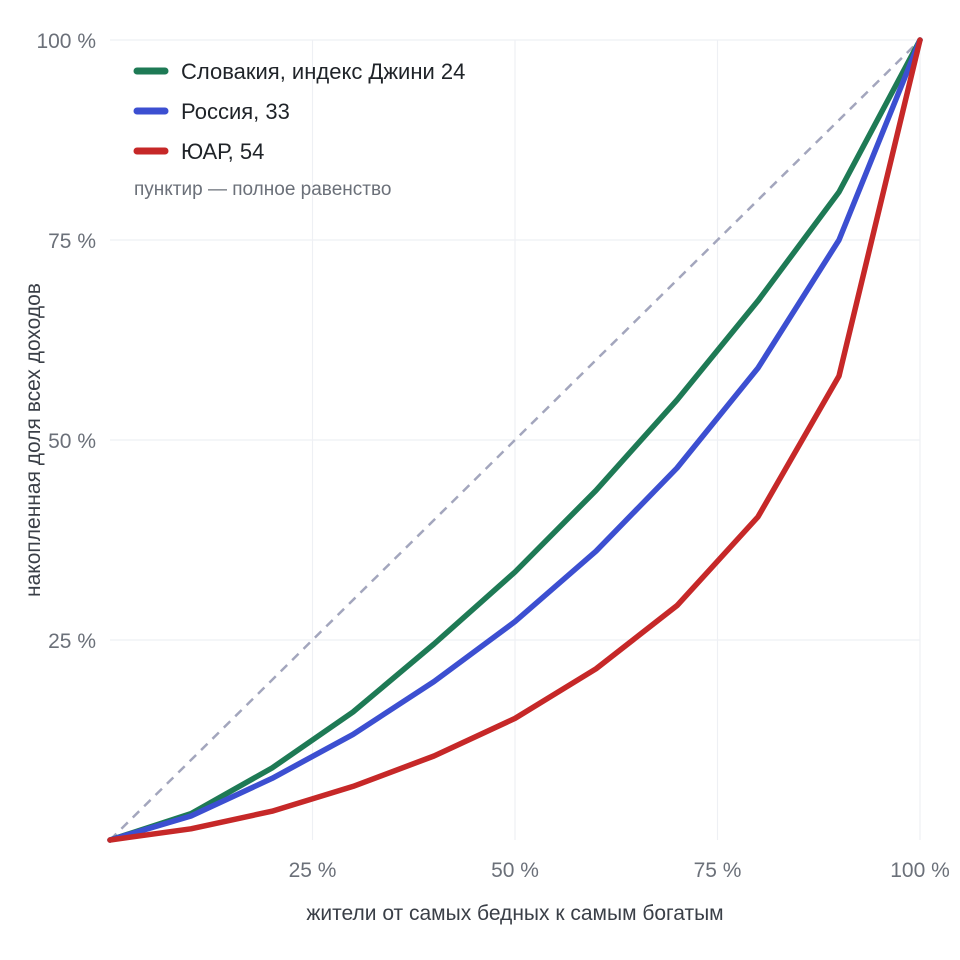 This screenshot has width=960, height=960. I want to click on x-tick-label: 50 %, so click(515, 870).